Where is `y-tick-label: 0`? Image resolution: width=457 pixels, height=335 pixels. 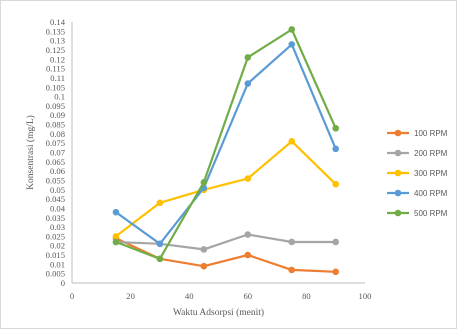 y-tick-label: 0 is located at coordinates (63, 283).